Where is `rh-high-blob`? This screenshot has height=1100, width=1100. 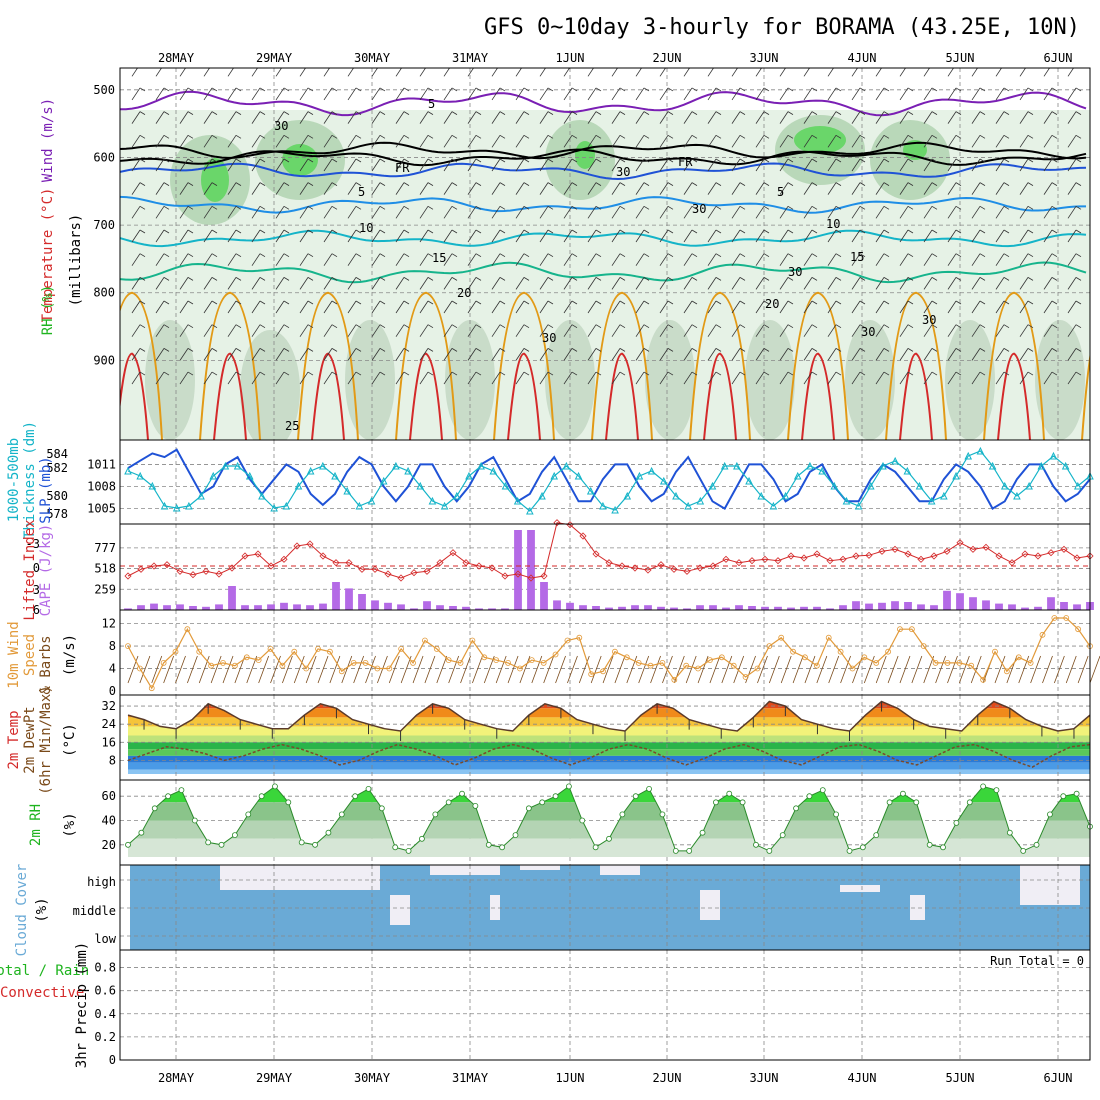 rh-high-blob is located at coordinates (215, 180).